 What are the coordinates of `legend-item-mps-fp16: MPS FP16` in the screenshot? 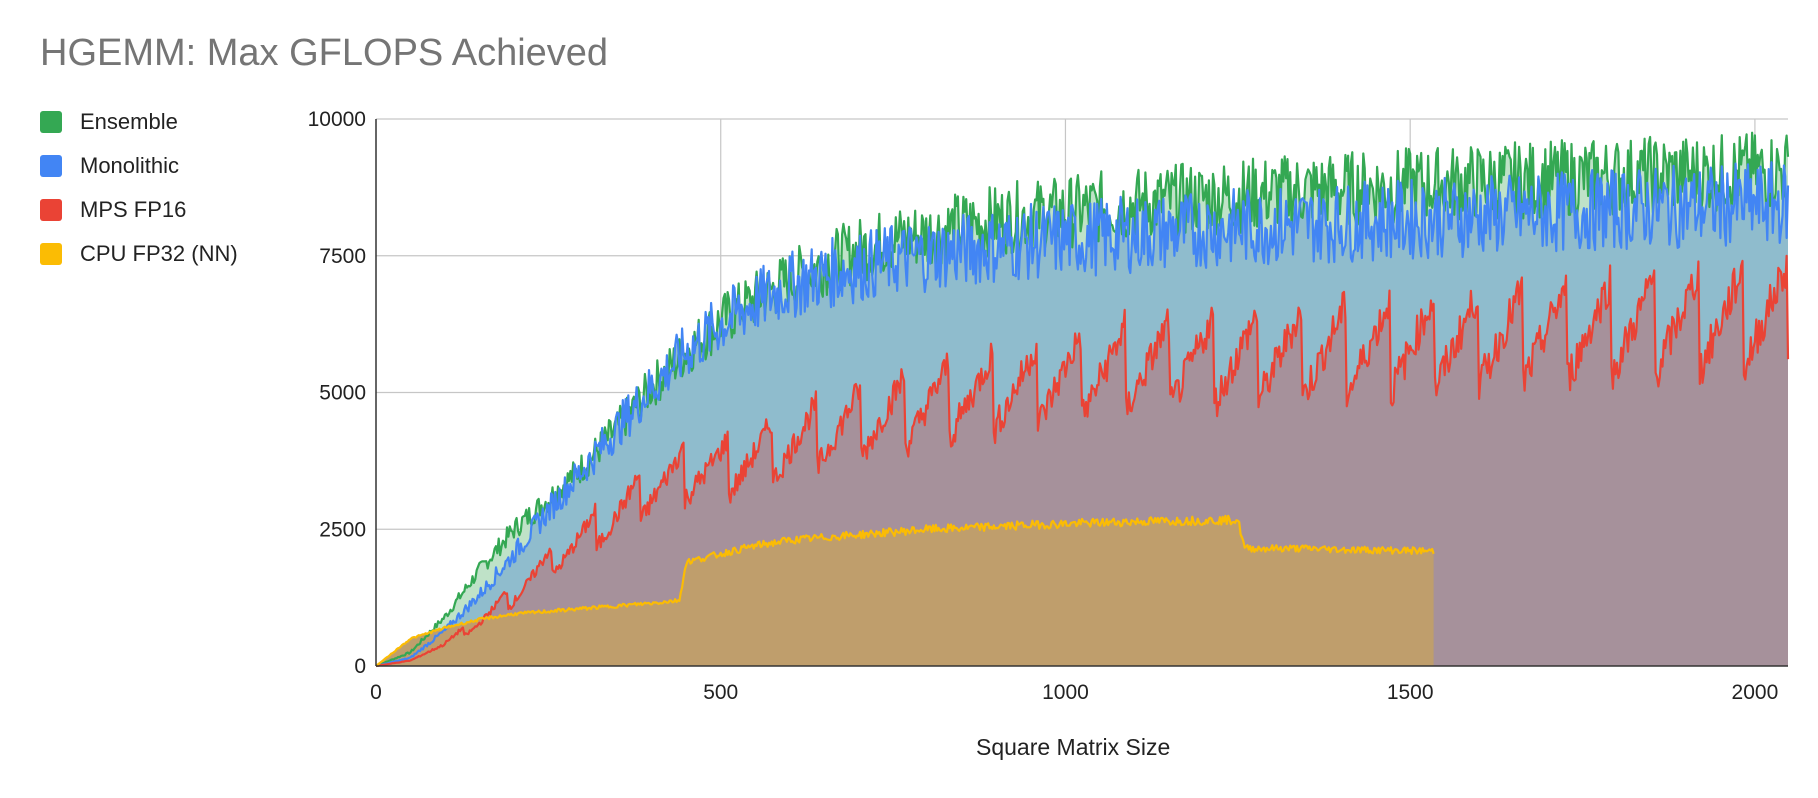 It's located at (139, 210).